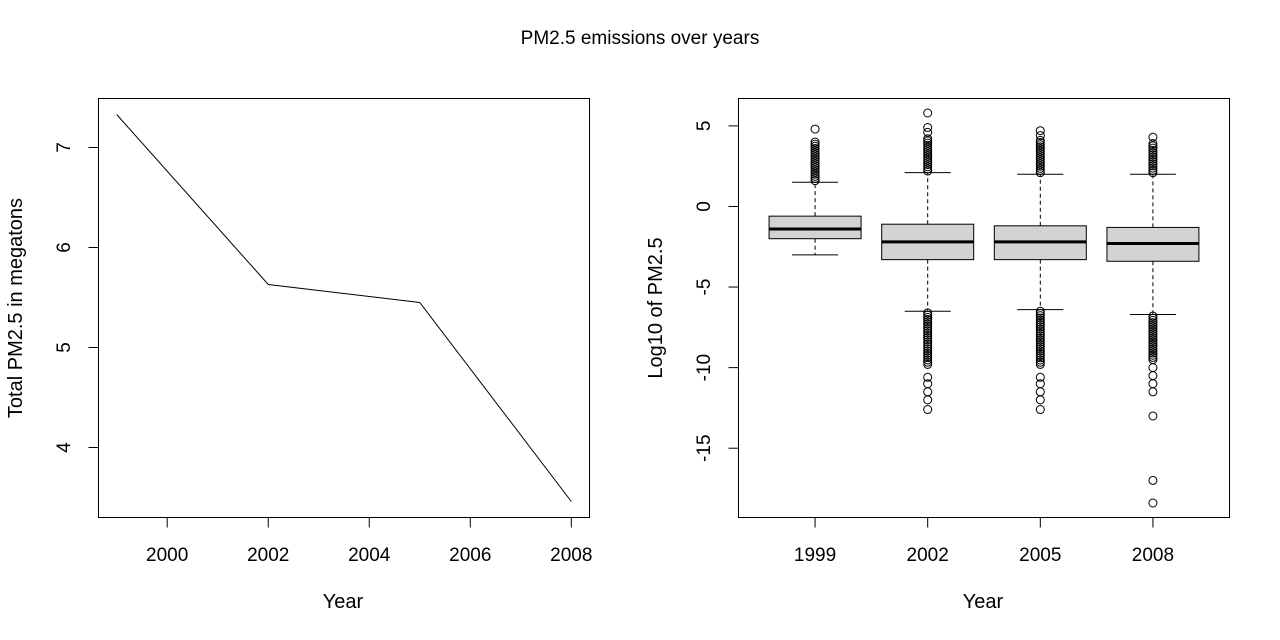 Image resolution: width=1280 pixels, height=640 pixels. Describe the element at coordinates (64, 147) in the screenshot. I see `left-y-tick-label: 7` at that location.